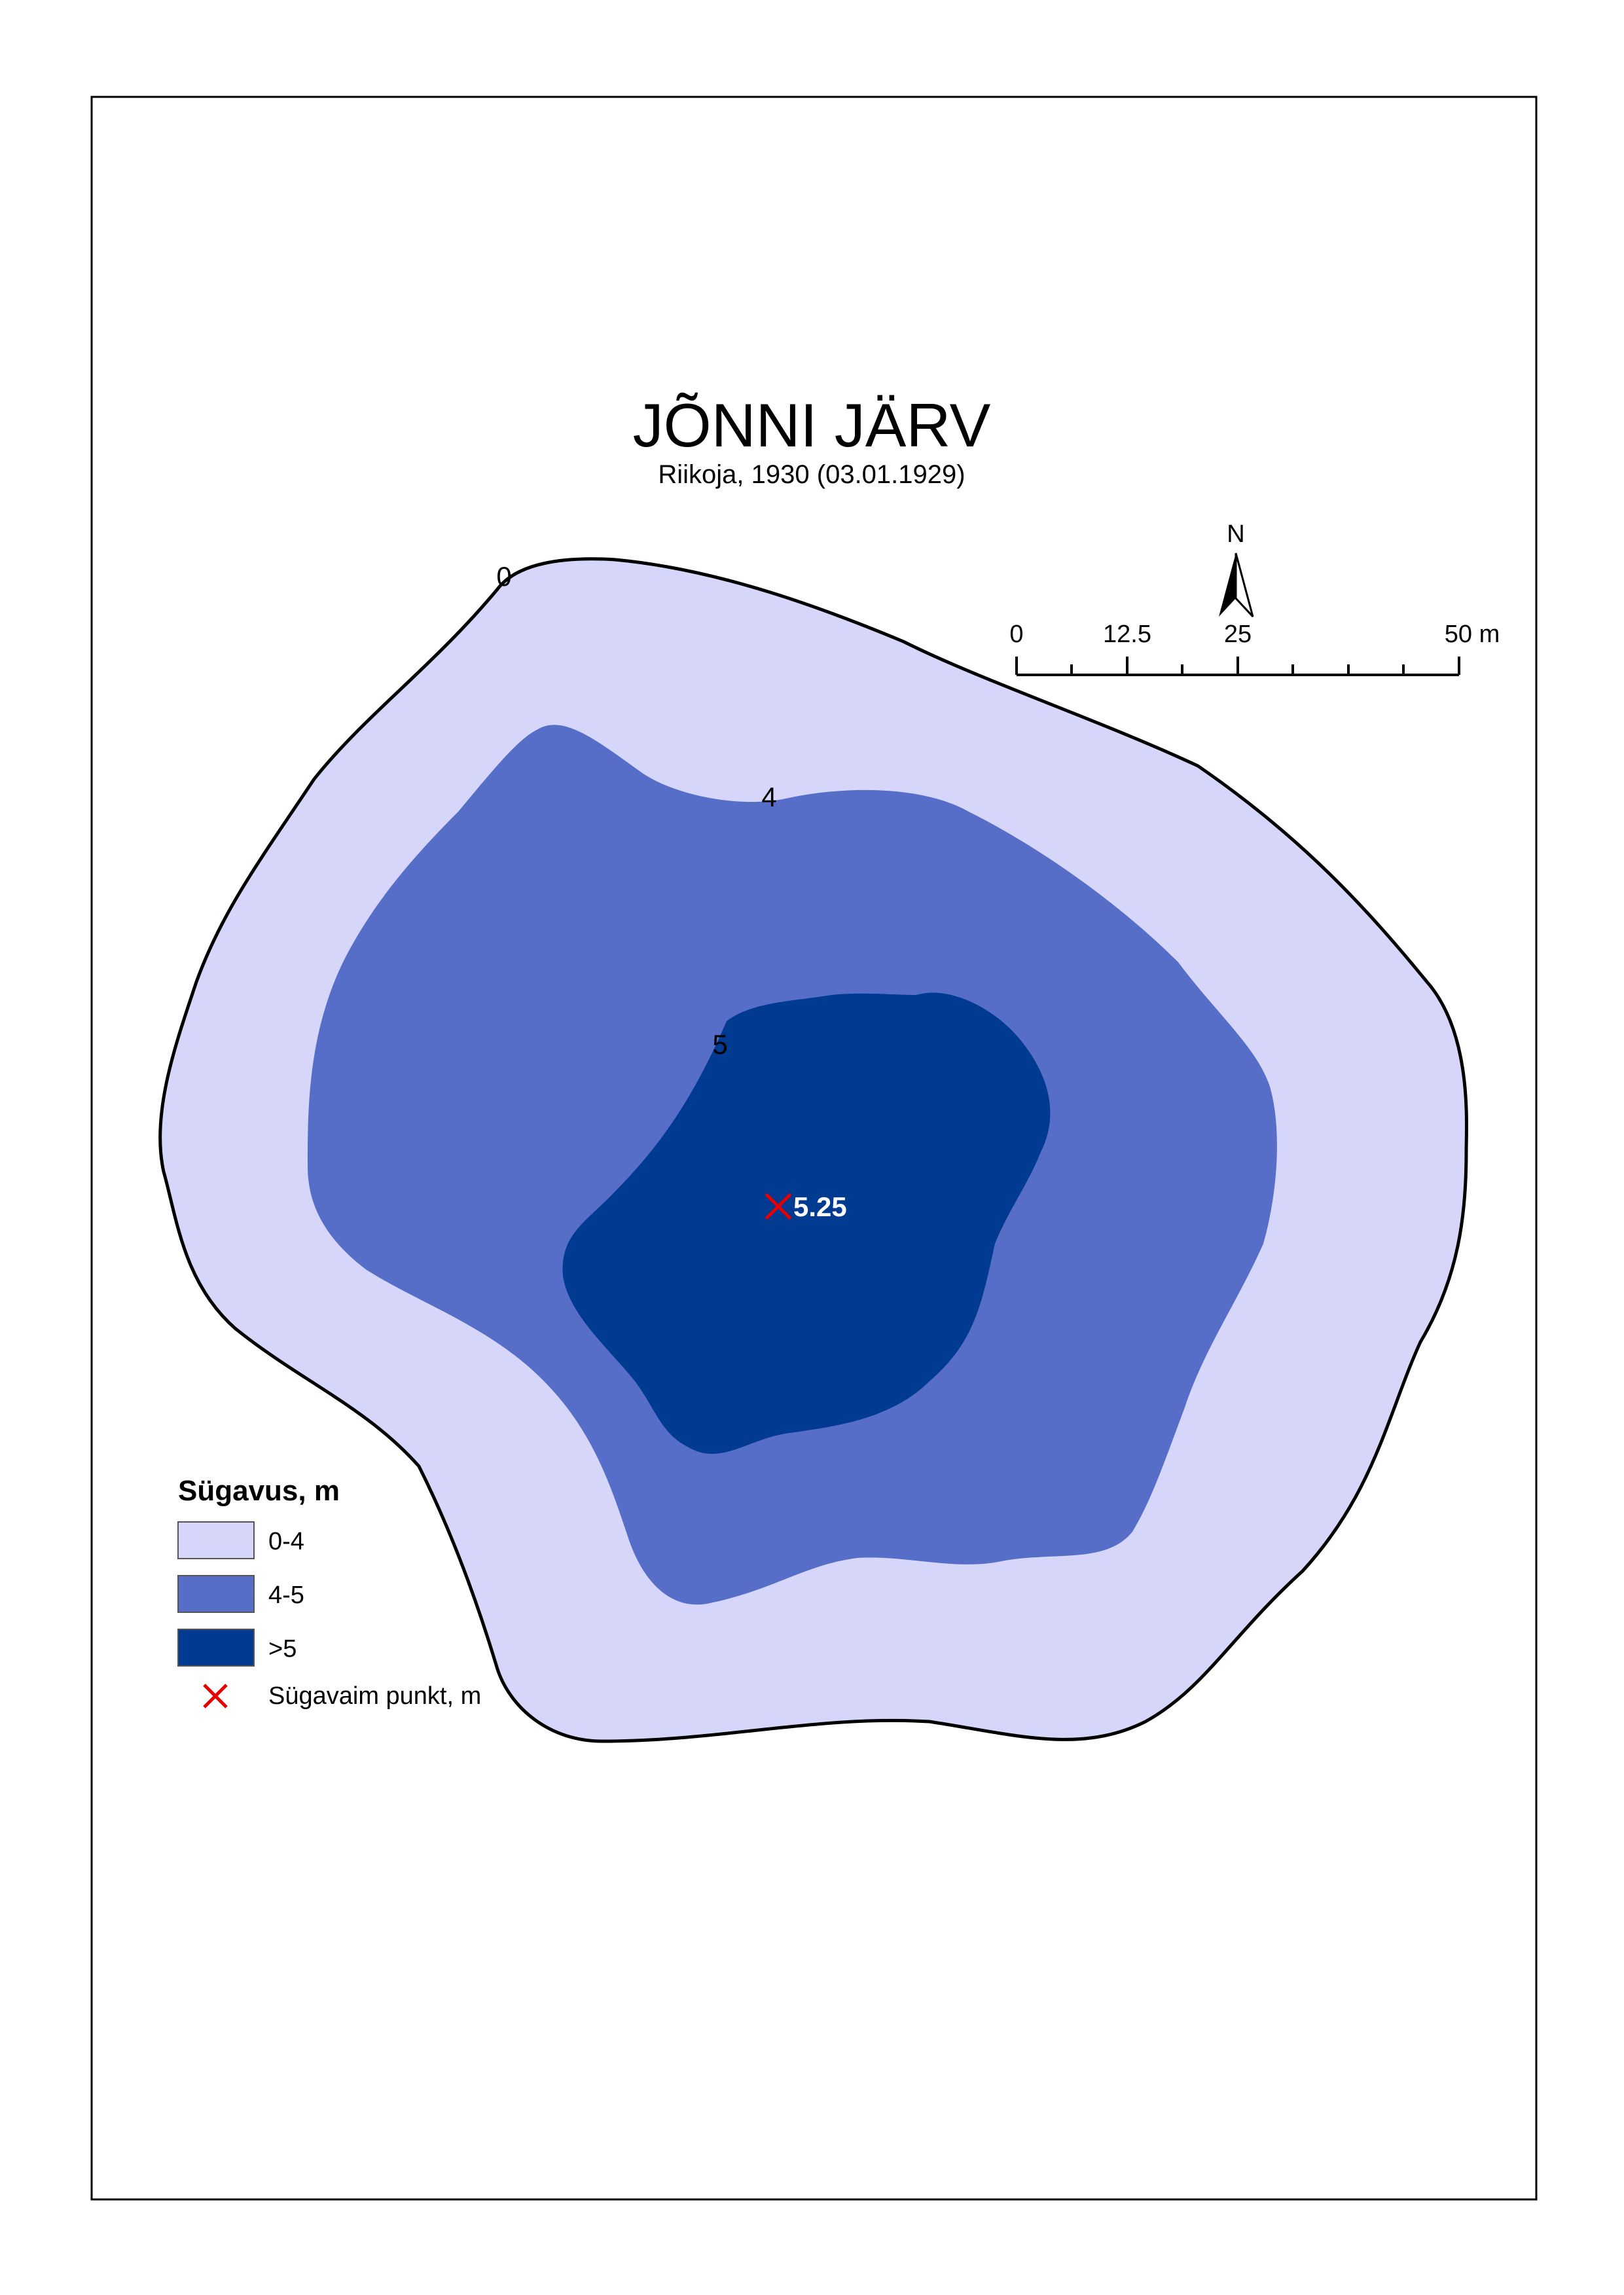  Describe the element at coordinates (719, 1045) in the screenshot. I see `contour-label-5: 5` at that location.